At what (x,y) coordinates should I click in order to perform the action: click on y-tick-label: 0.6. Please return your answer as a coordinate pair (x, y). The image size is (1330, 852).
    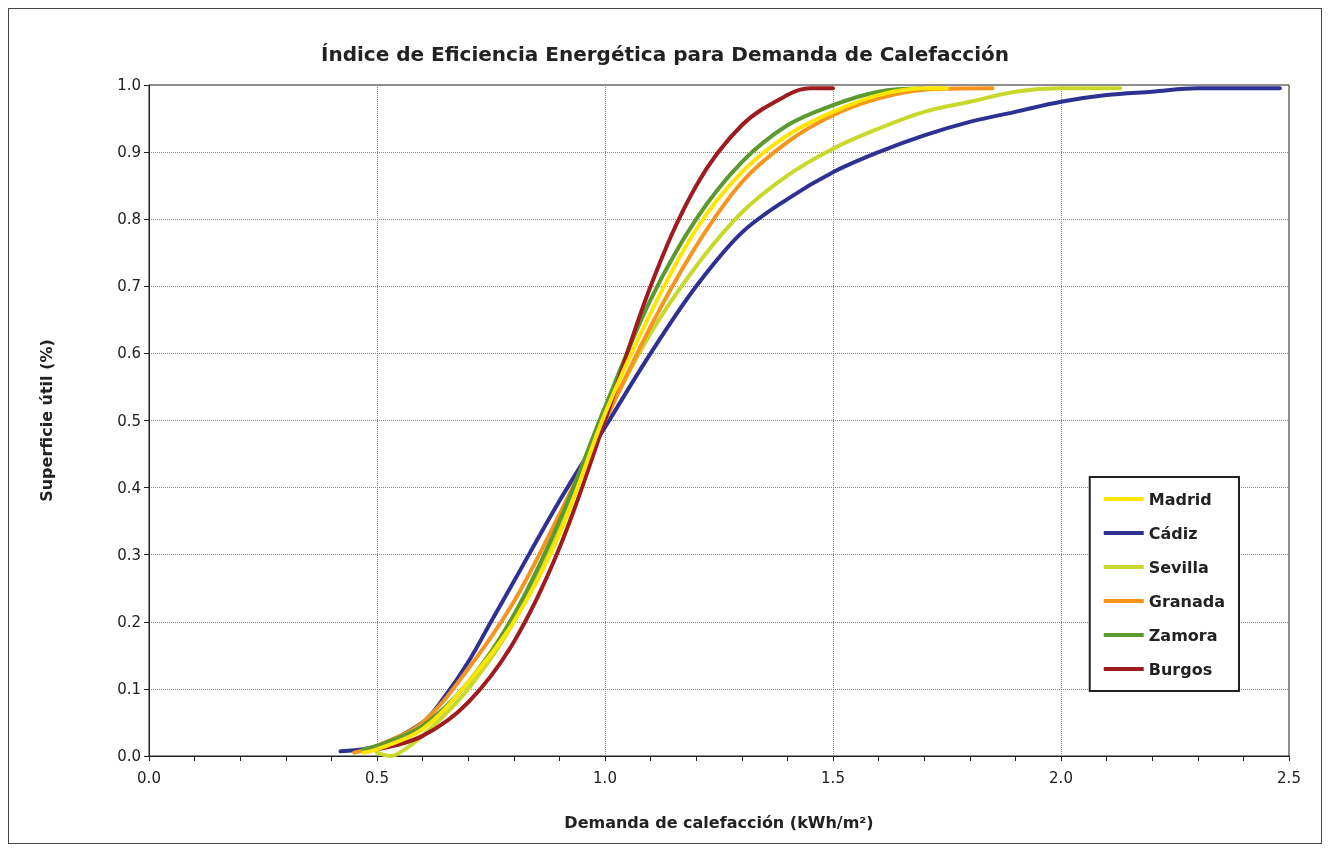
    Looking at the image, I should click on (129, 353).